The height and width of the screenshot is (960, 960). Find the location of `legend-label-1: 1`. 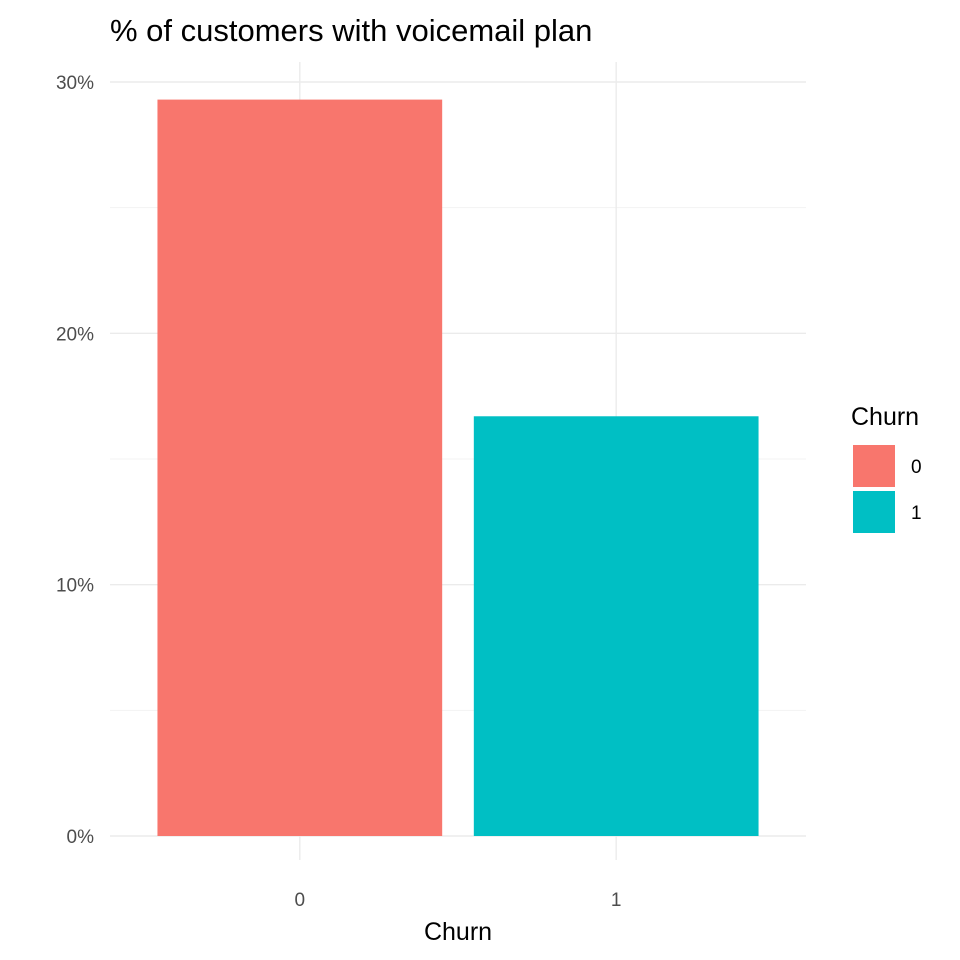

legend-label-1: 1 is located at coordinates (916, 513).